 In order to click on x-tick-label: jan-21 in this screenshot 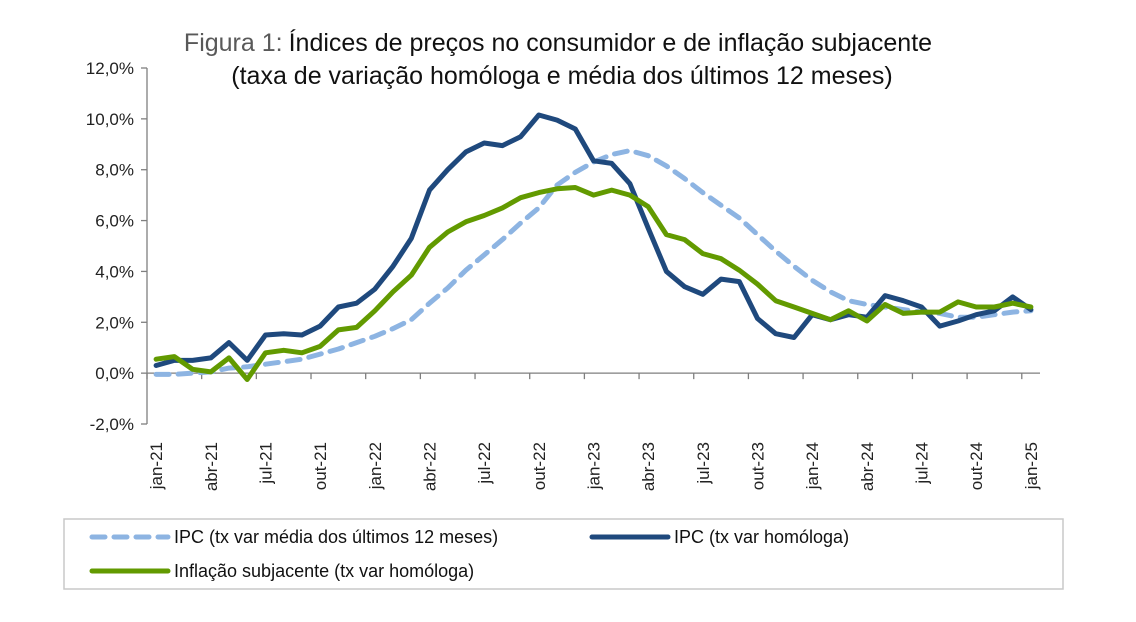, I will do `click(156, 466)`.